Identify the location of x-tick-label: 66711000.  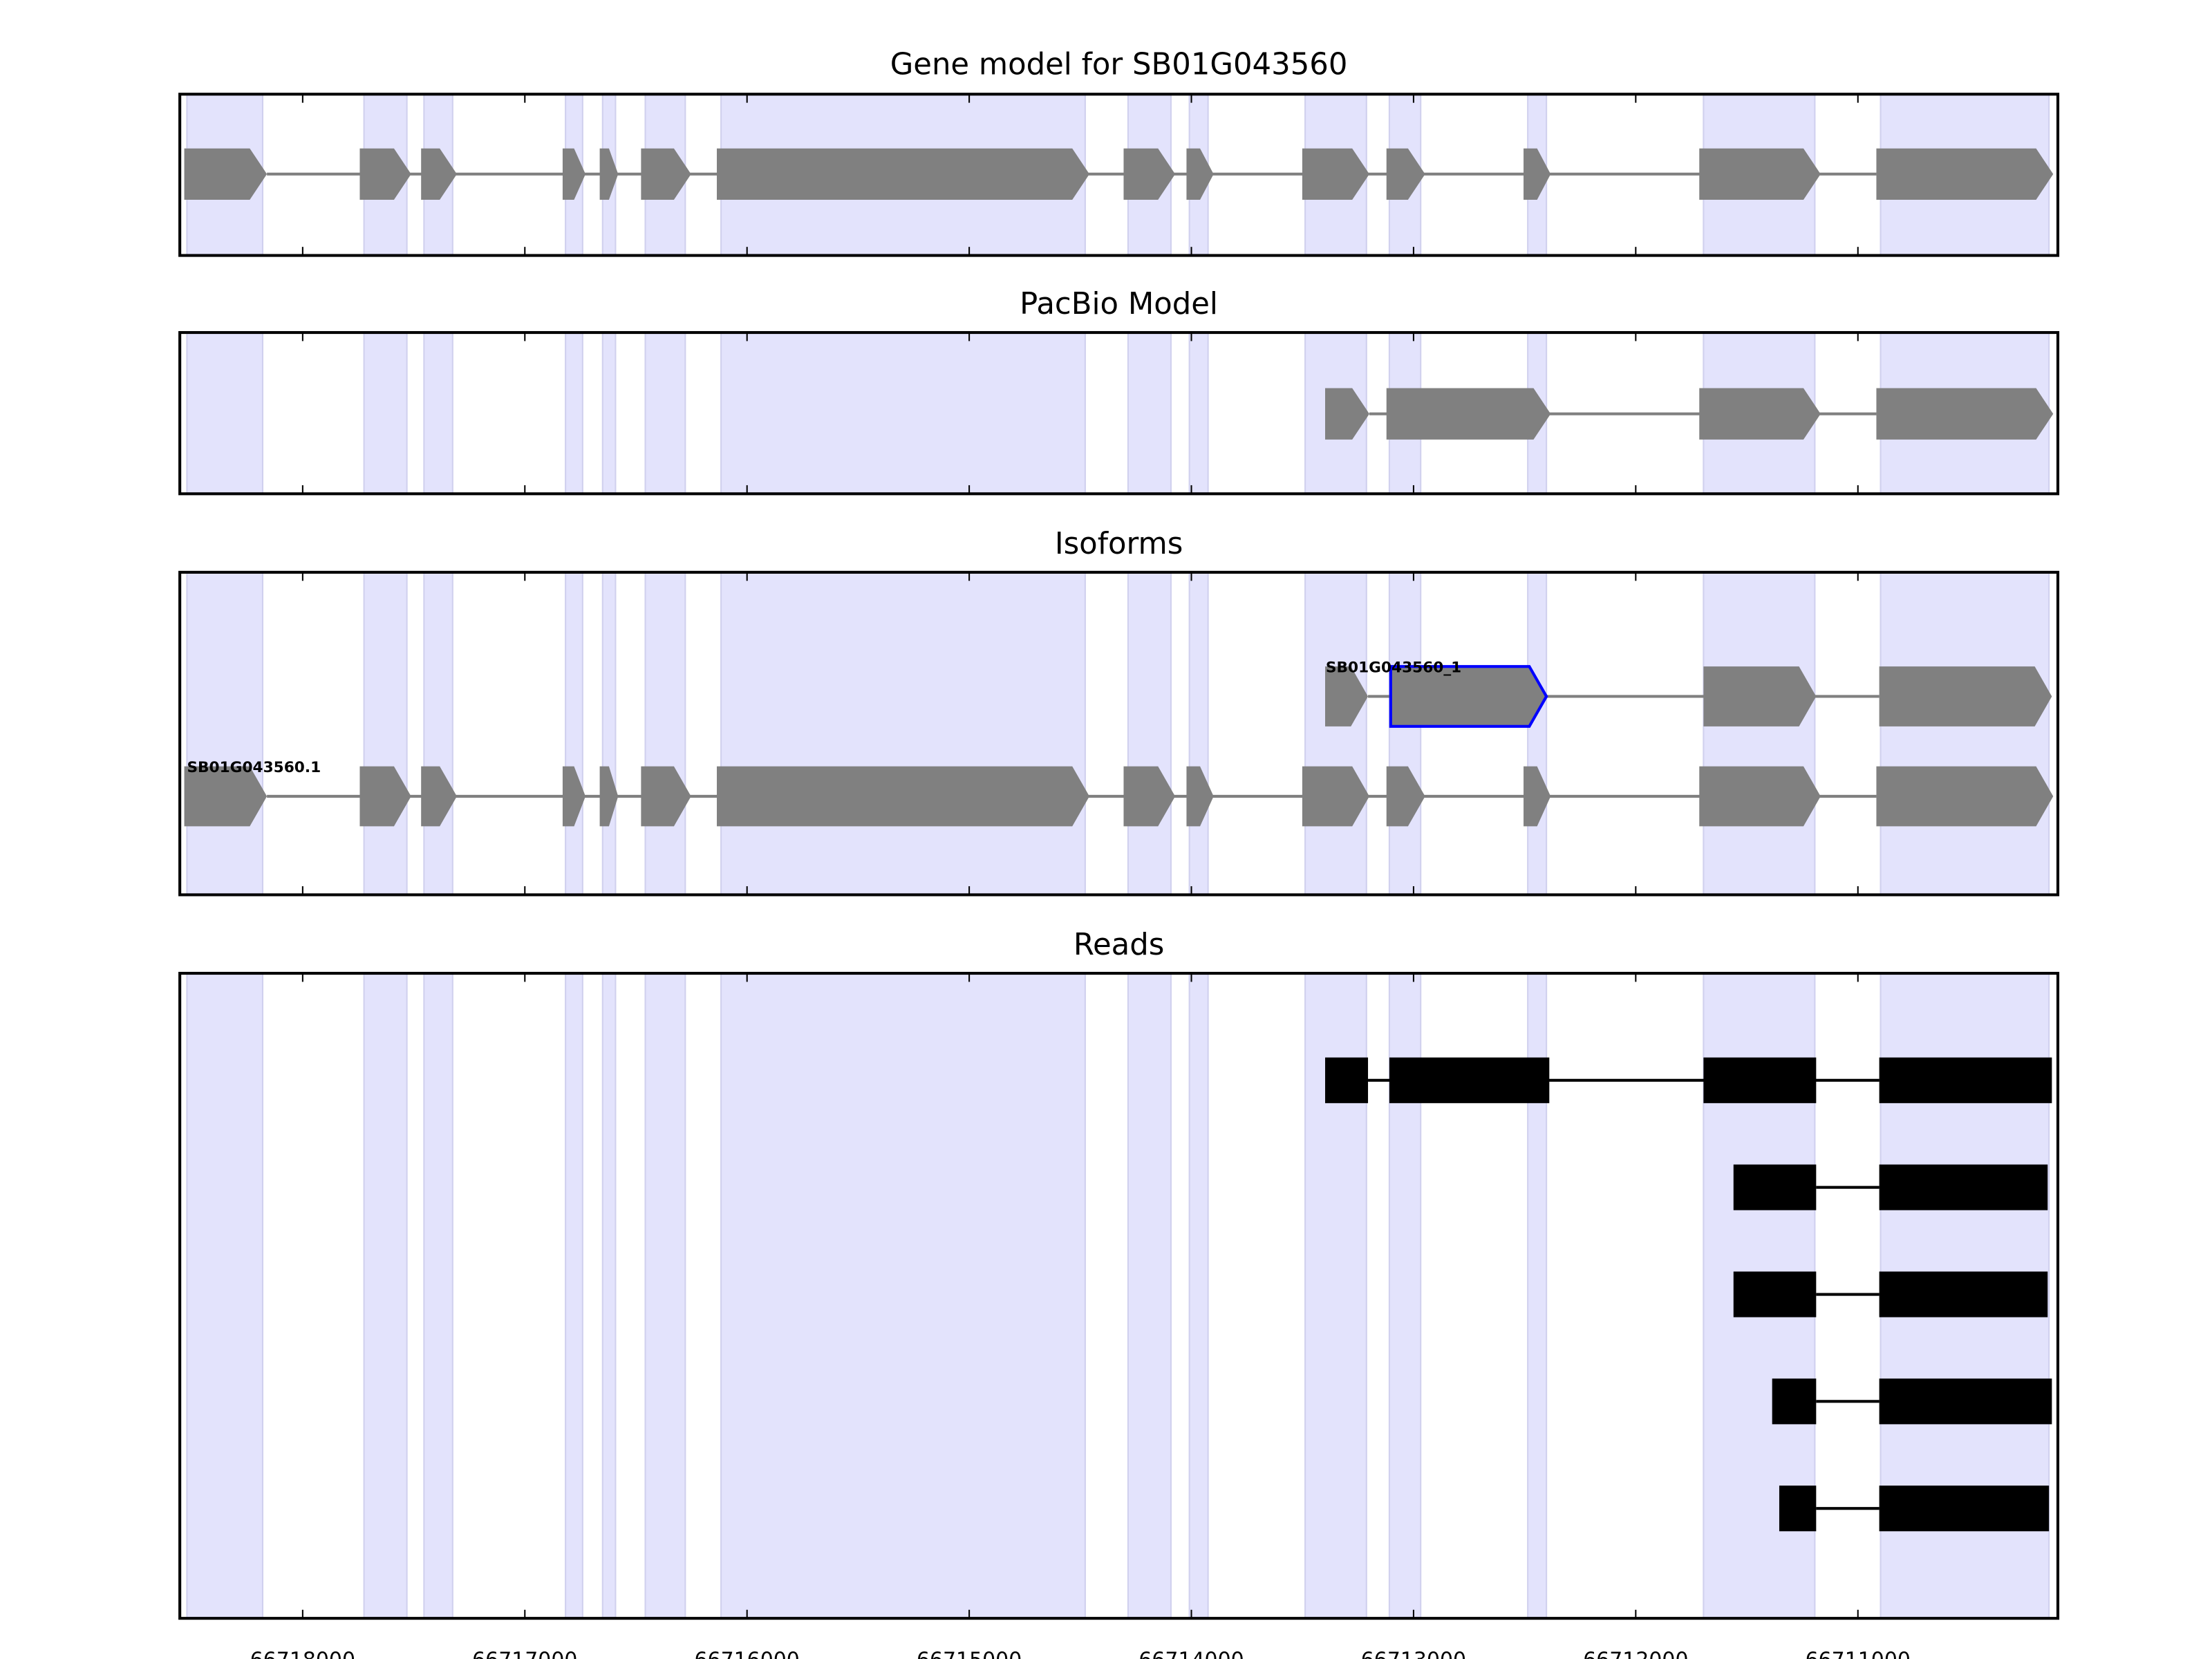
(1858, 1653).